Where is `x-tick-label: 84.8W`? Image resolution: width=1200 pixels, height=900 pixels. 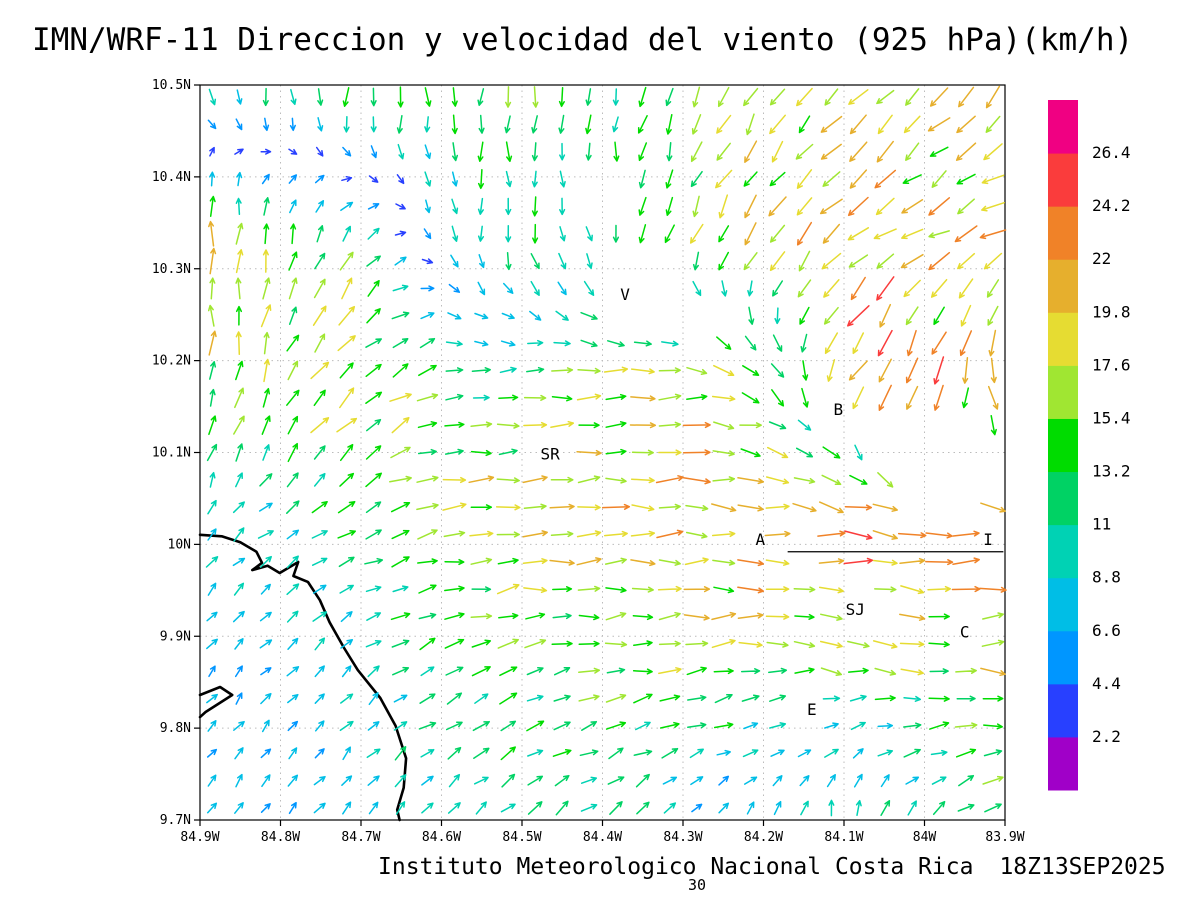
x-tick-label: 84.8W is located at coordinates (280, 837).